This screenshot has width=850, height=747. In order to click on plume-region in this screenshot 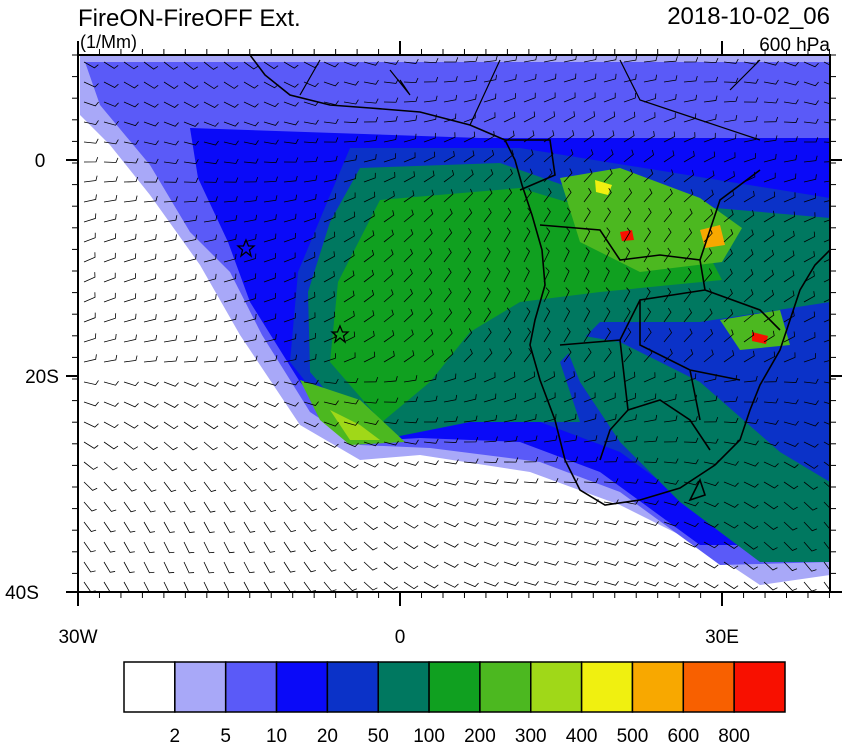, I will do `click(627, 235)`.